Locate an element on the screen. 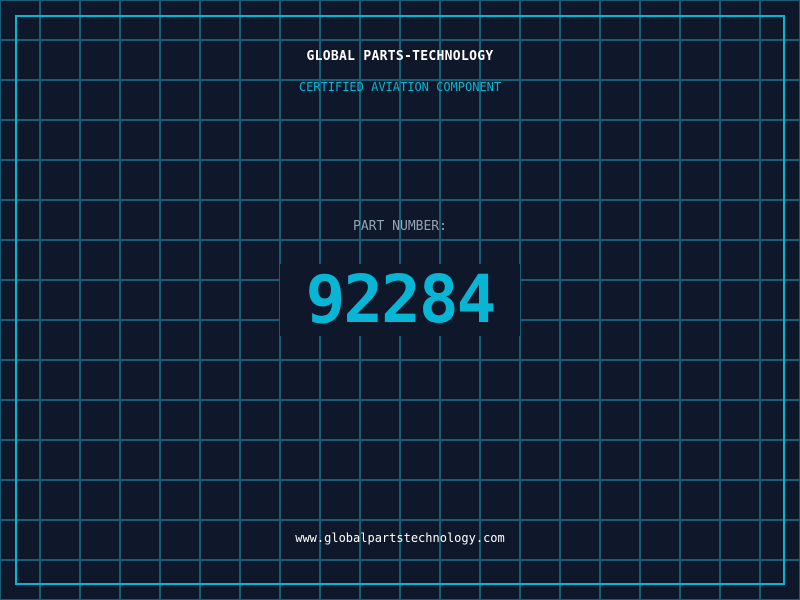  part-number-box: 92284 is located at coordinates (400, 300).